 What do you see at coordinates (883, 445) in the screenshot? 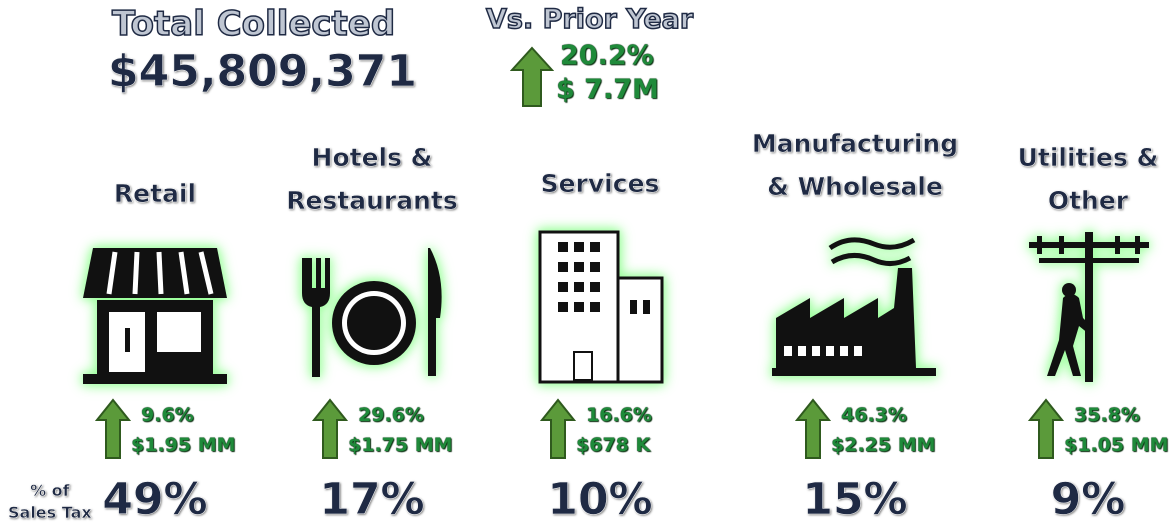
I see `change-amount: $2.25 MM` at bounding box center [883, 445].